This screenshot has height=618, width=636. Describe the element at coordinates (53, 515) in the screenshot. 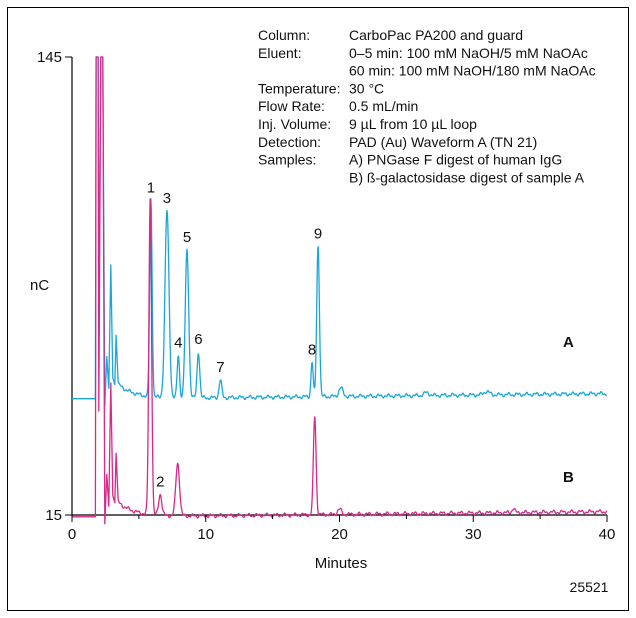

I see `y-tick-label: 15` at that location.